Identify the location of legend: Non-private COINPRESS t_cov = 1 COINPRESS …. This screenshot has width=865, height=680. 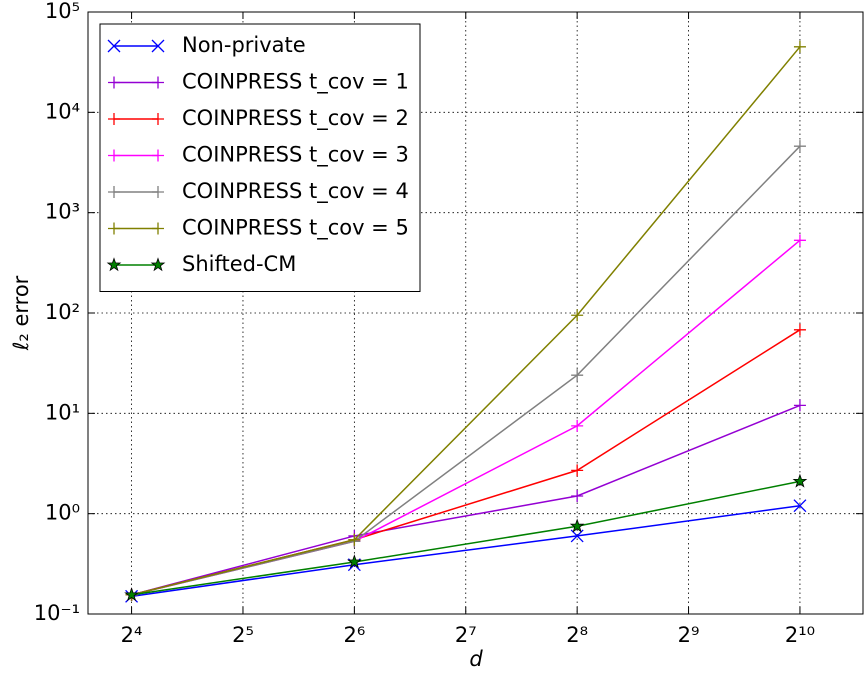
(260, 157).